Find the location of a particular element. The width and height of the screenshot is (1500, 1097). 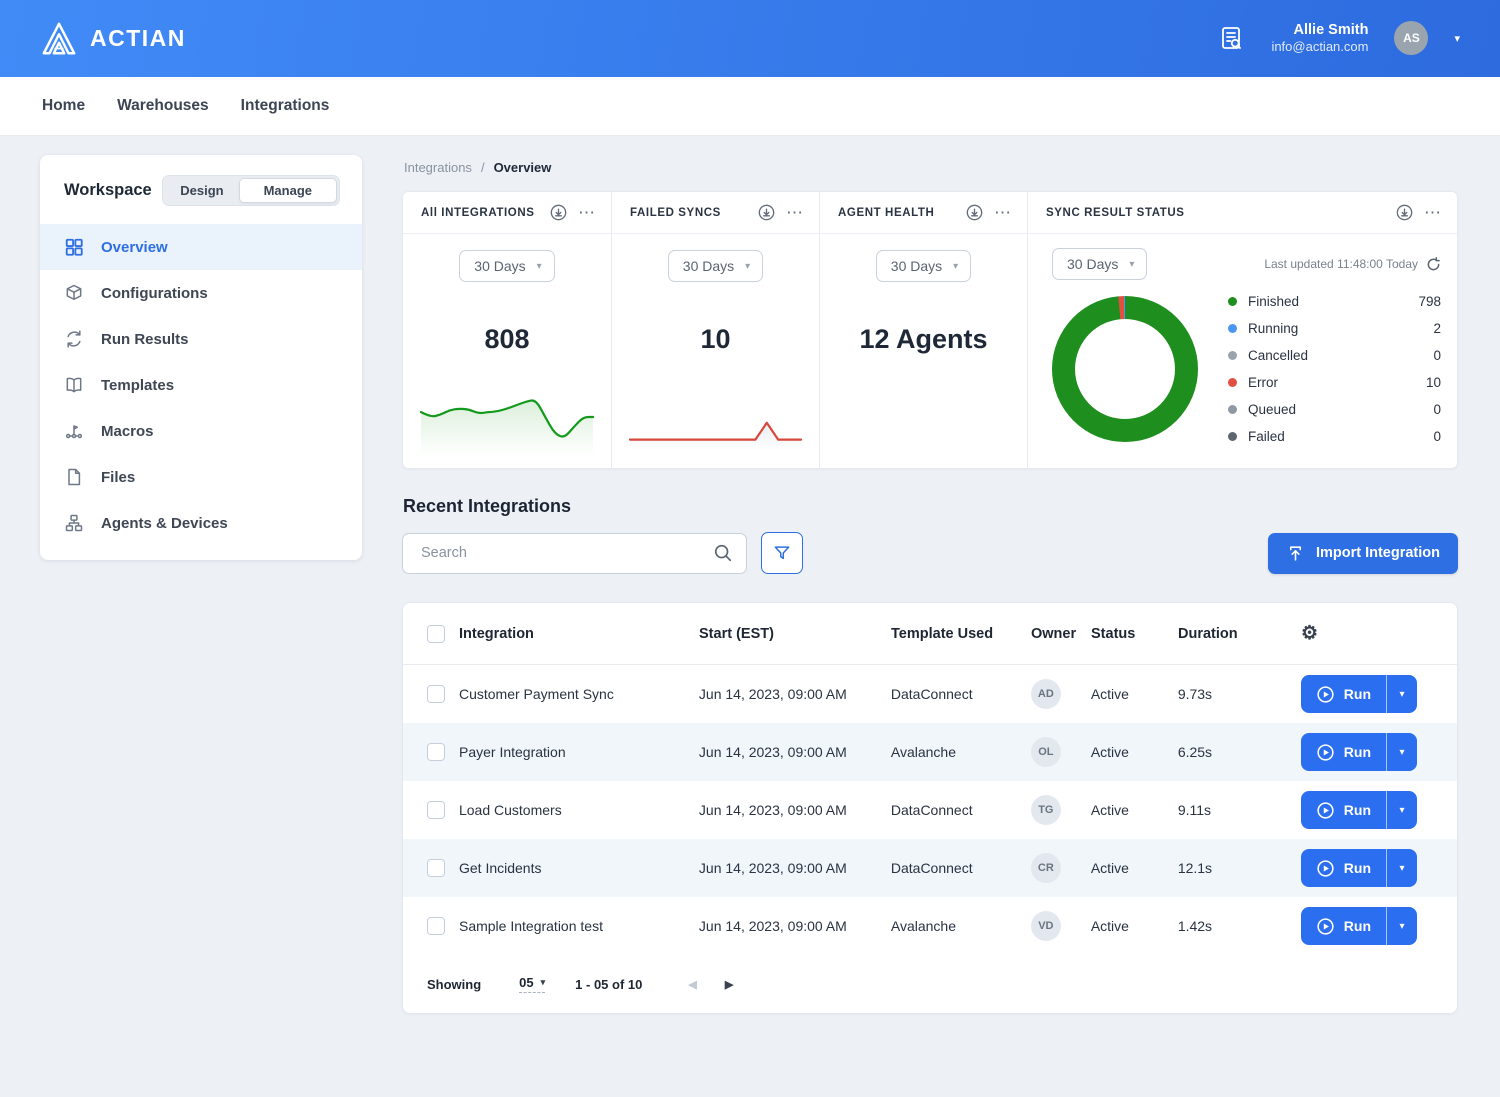

cell-integration: Sample Integration test is located at coordinates (530, 926).